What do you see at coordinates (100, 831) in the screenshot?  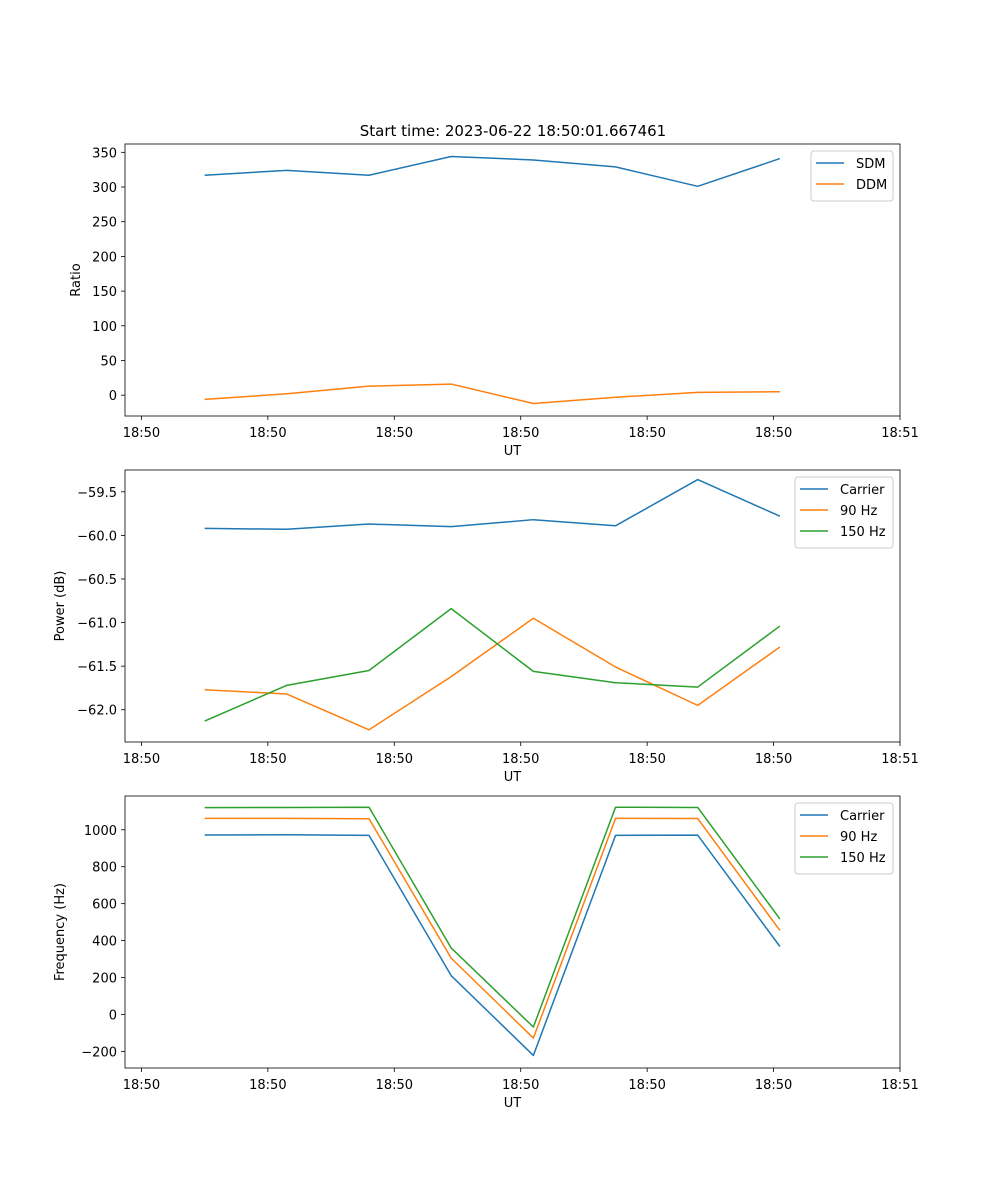 I see `y-tick-label: 1000` at bounding box center [100, 831].